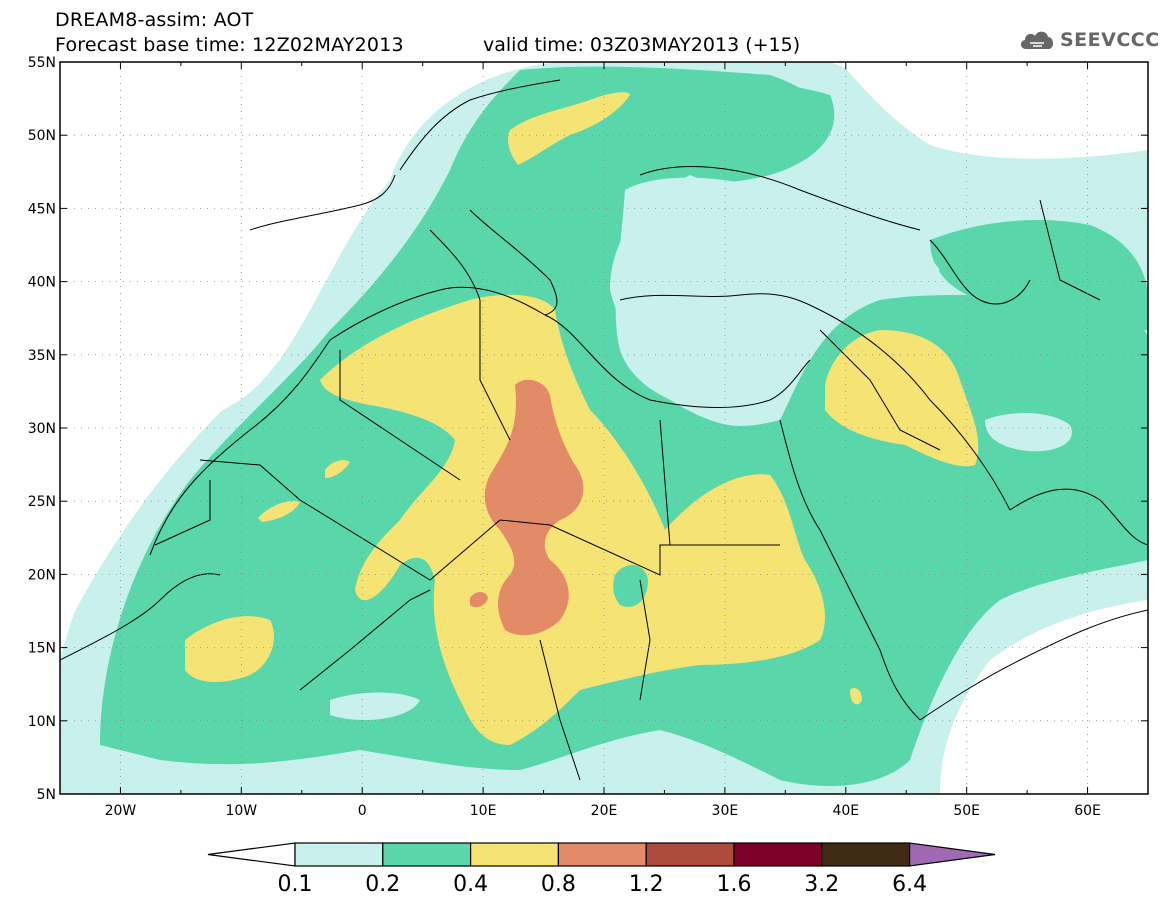 The width and height of the screenshot is (1165, 905). What do you see at coordinates (251, 854) in the screenshot?
I see `colorbar-lower-arrow` at bounding box center [251, 854].